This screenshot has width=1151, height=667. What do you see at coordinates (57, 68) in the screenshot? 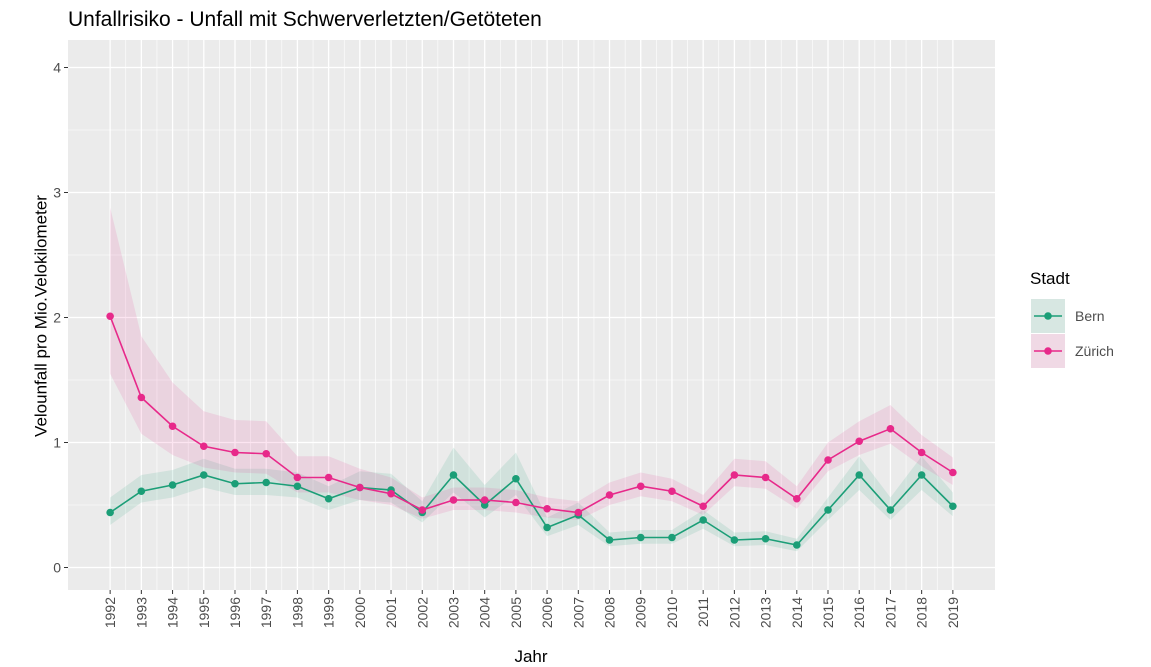
I see `y-tick-label: 4` at bounding box center [57, 68].